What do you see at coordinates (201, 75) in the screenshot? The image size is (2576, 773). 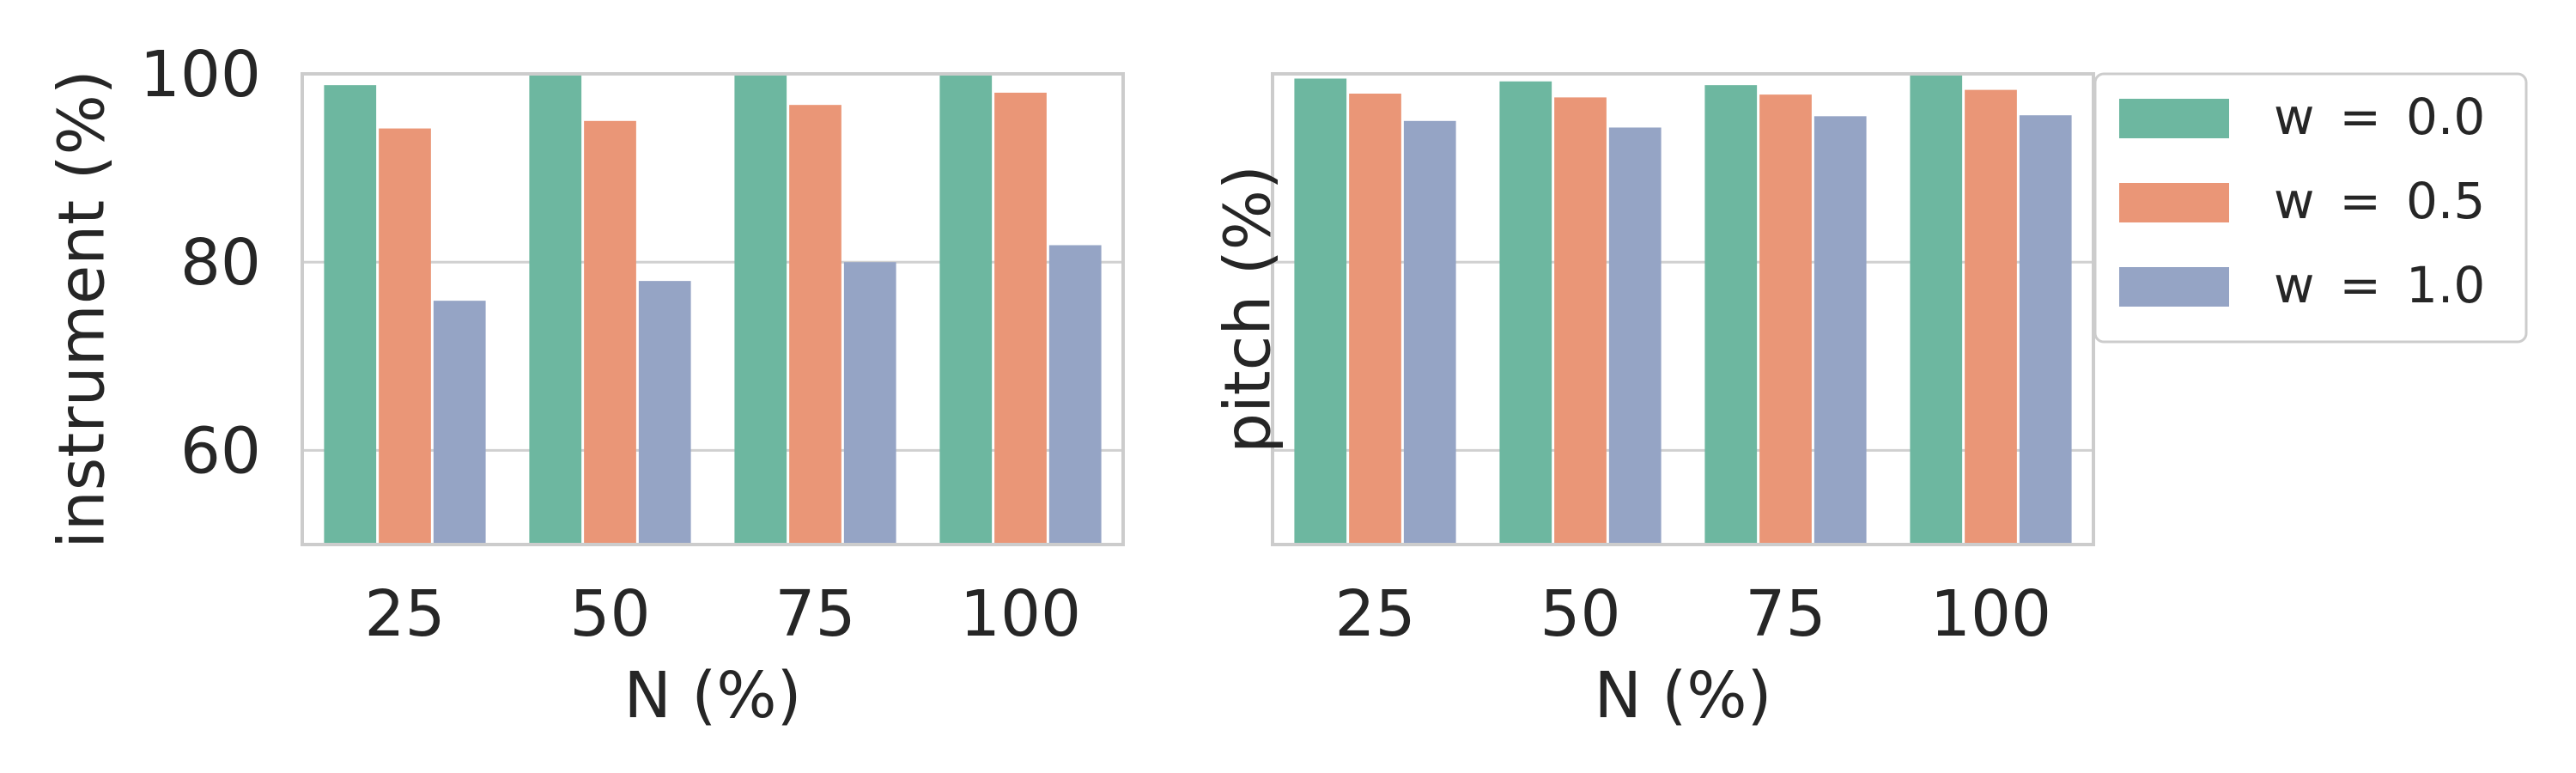 I see `y-tick-label: 100` at bounding box center [201, 75].